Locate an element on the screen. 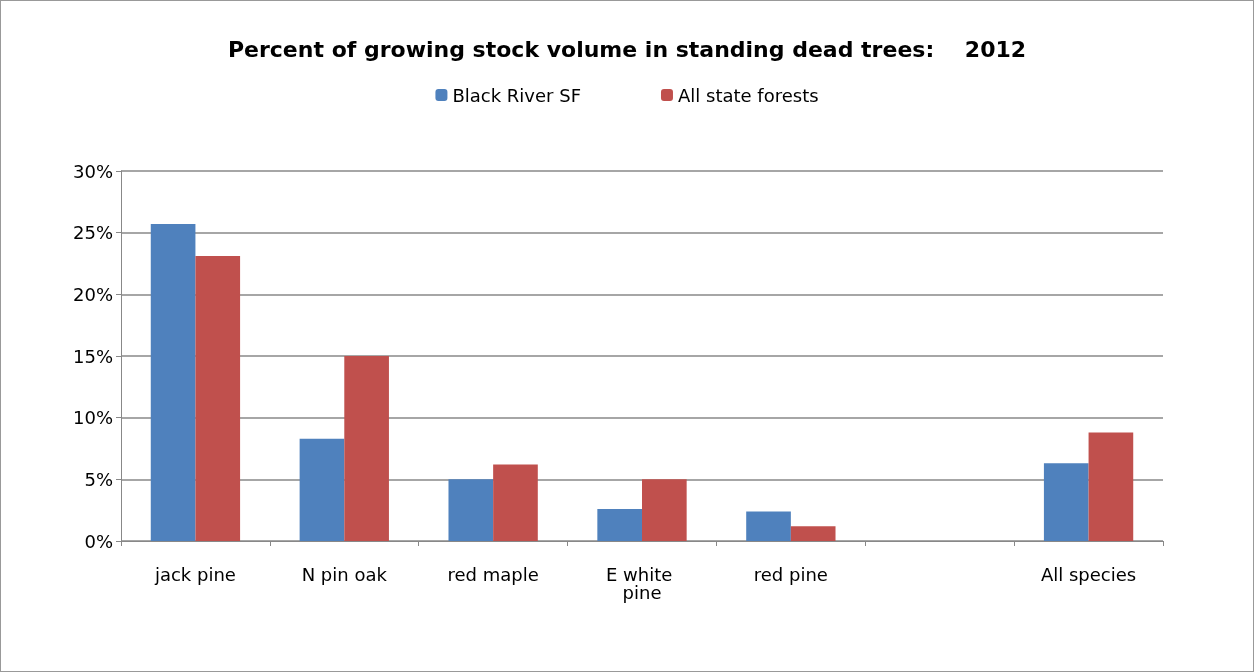  y-tick-label: 0% is located at coordinates (98, 541).